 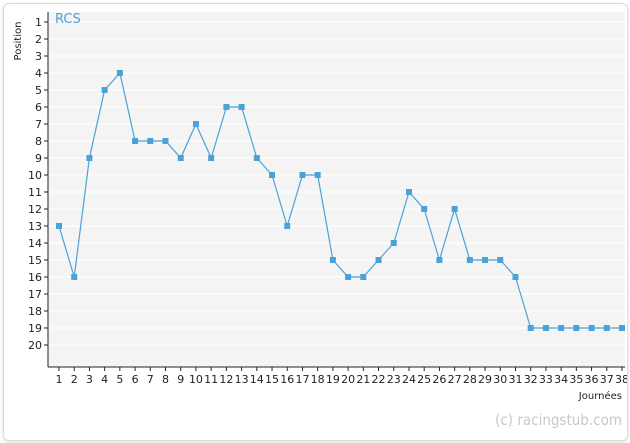 I want to click on x-tick-label: 14, so click(x=257, y=379).